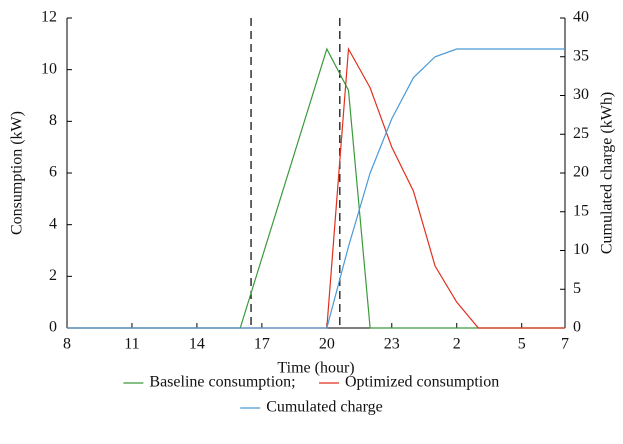  Describe the element at coordinates (565, 344) in the screenshot. I see `x-tick-label: 7` at that location.